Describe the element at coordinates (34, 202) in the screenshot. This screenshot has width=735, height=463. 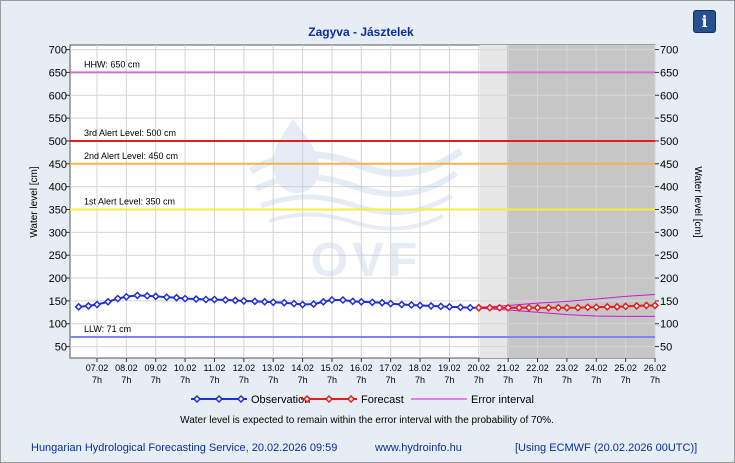
I see `y-axis-label-left: Water level [cm]` at that location.